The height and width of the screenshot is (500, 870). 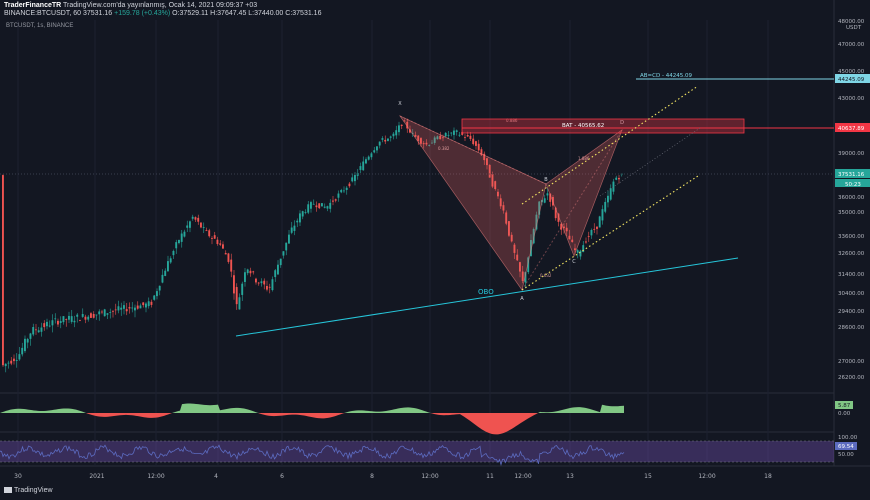 I want to click on rsi-band, so click(x=417, y=451).